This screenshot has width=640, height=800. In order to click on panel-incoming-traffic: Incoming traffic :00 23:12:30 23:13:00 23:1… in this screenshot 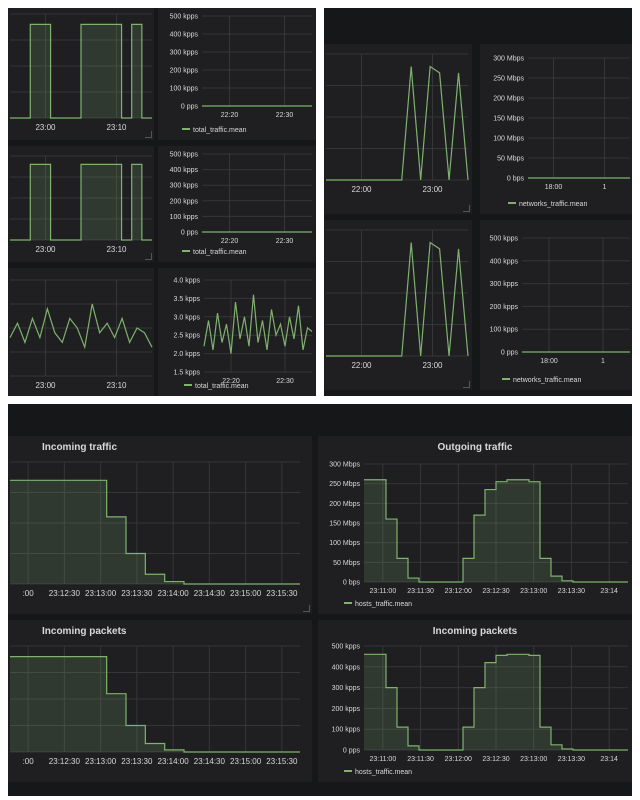, I will do `click(160, 525)`.